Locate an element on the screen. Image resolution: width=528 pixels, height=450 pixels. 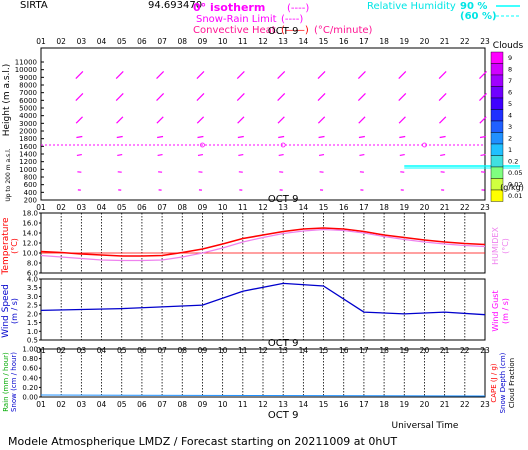
height-tick-label: 7000 is located at coordinates (28, 93).